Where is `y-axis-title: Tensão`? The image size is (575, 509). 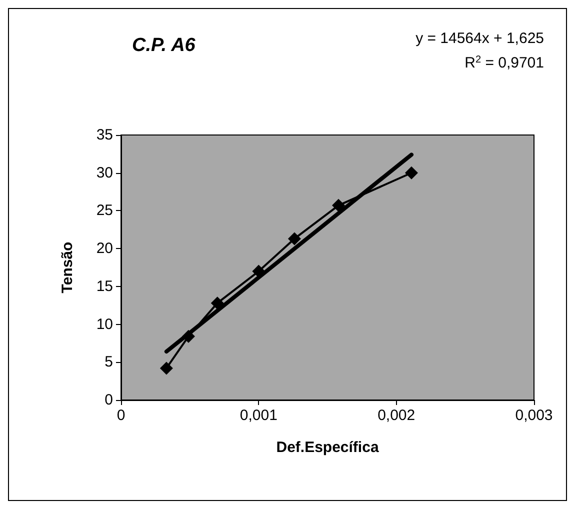
y-axis-title: Tensão is located at coordinates (67, 268).